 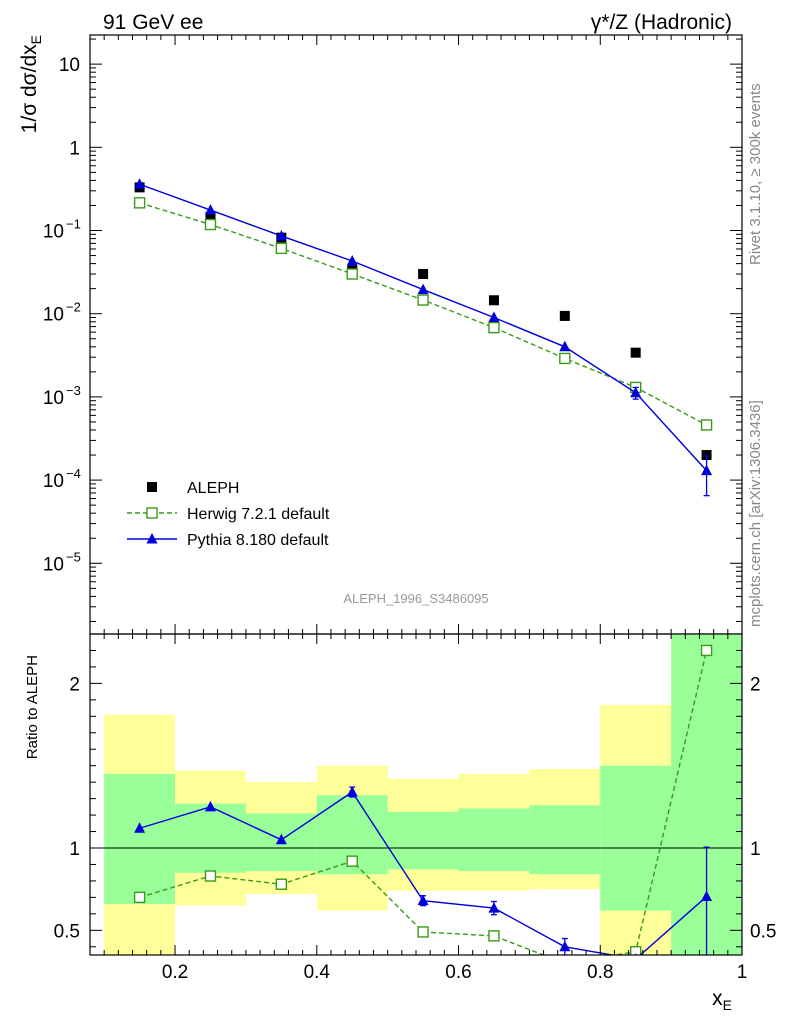 What do you see at coordinates (763, 931) in the screenshot?
I see `ratio-y-tick-label-right: 0.5` at bounding box center [763, 931].